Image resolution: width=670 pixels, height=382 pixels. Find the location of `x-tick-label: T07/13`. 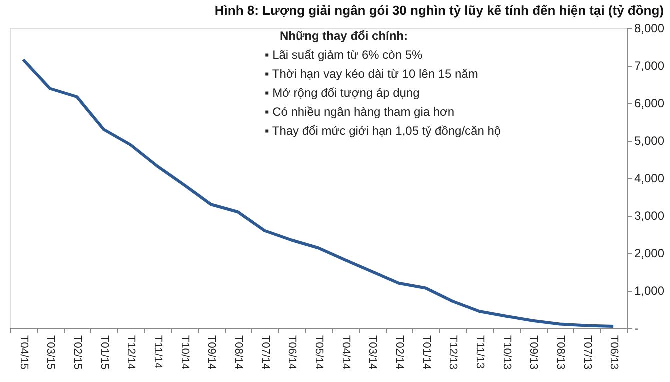

x-tick-label: T07/13 is located at coordinates (587, 353).